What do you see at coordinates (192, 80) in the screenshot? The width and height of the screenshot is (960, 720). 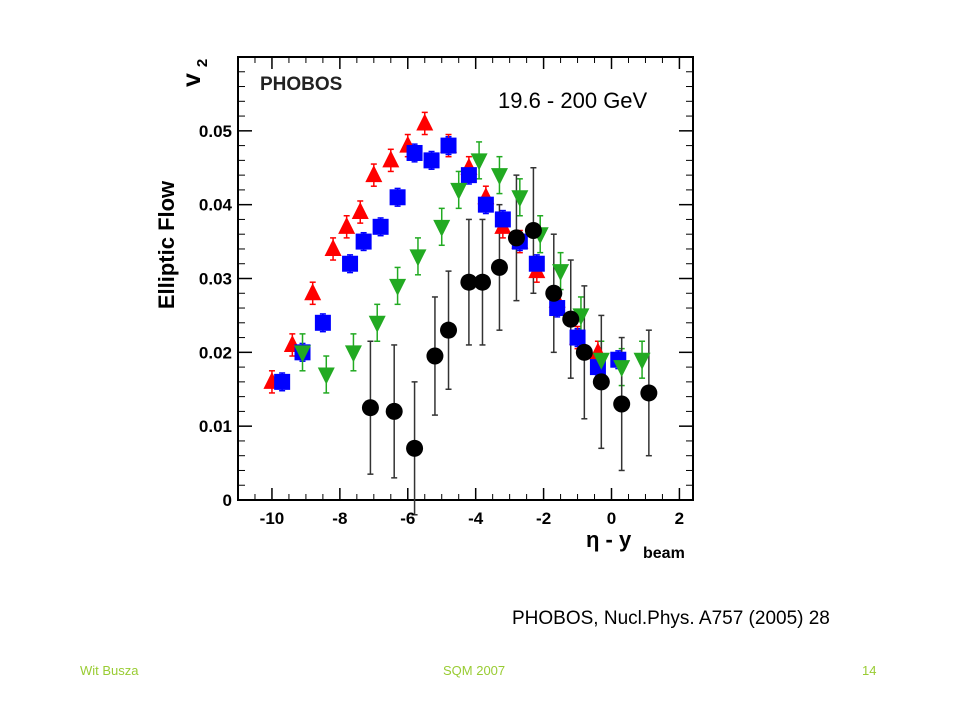 I see `y-axis-label: v` at bounding box center [192, 80].